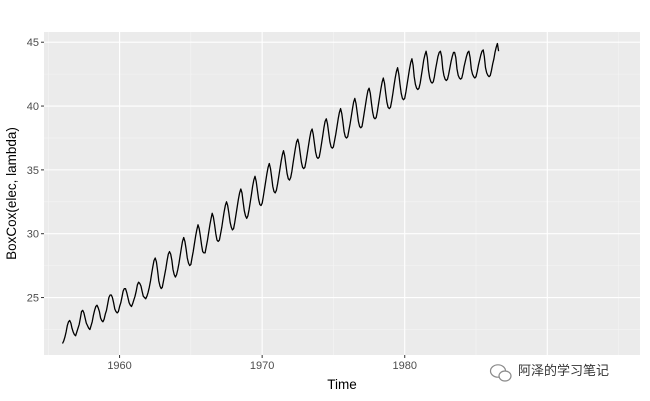 The height and width of the screenshot is (401, 650). I want to click on x-tick-label: 1970, so click(262, 366).